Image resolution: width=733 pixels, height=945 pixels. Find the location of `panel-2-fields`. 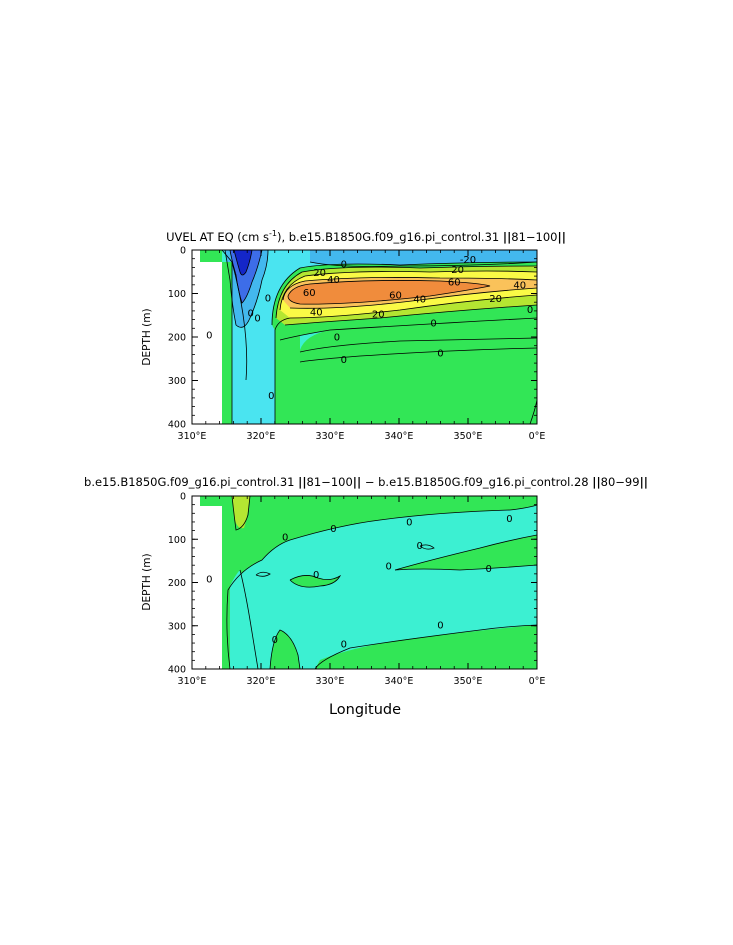

panel-2-fields is located at coordinates (364, 582).